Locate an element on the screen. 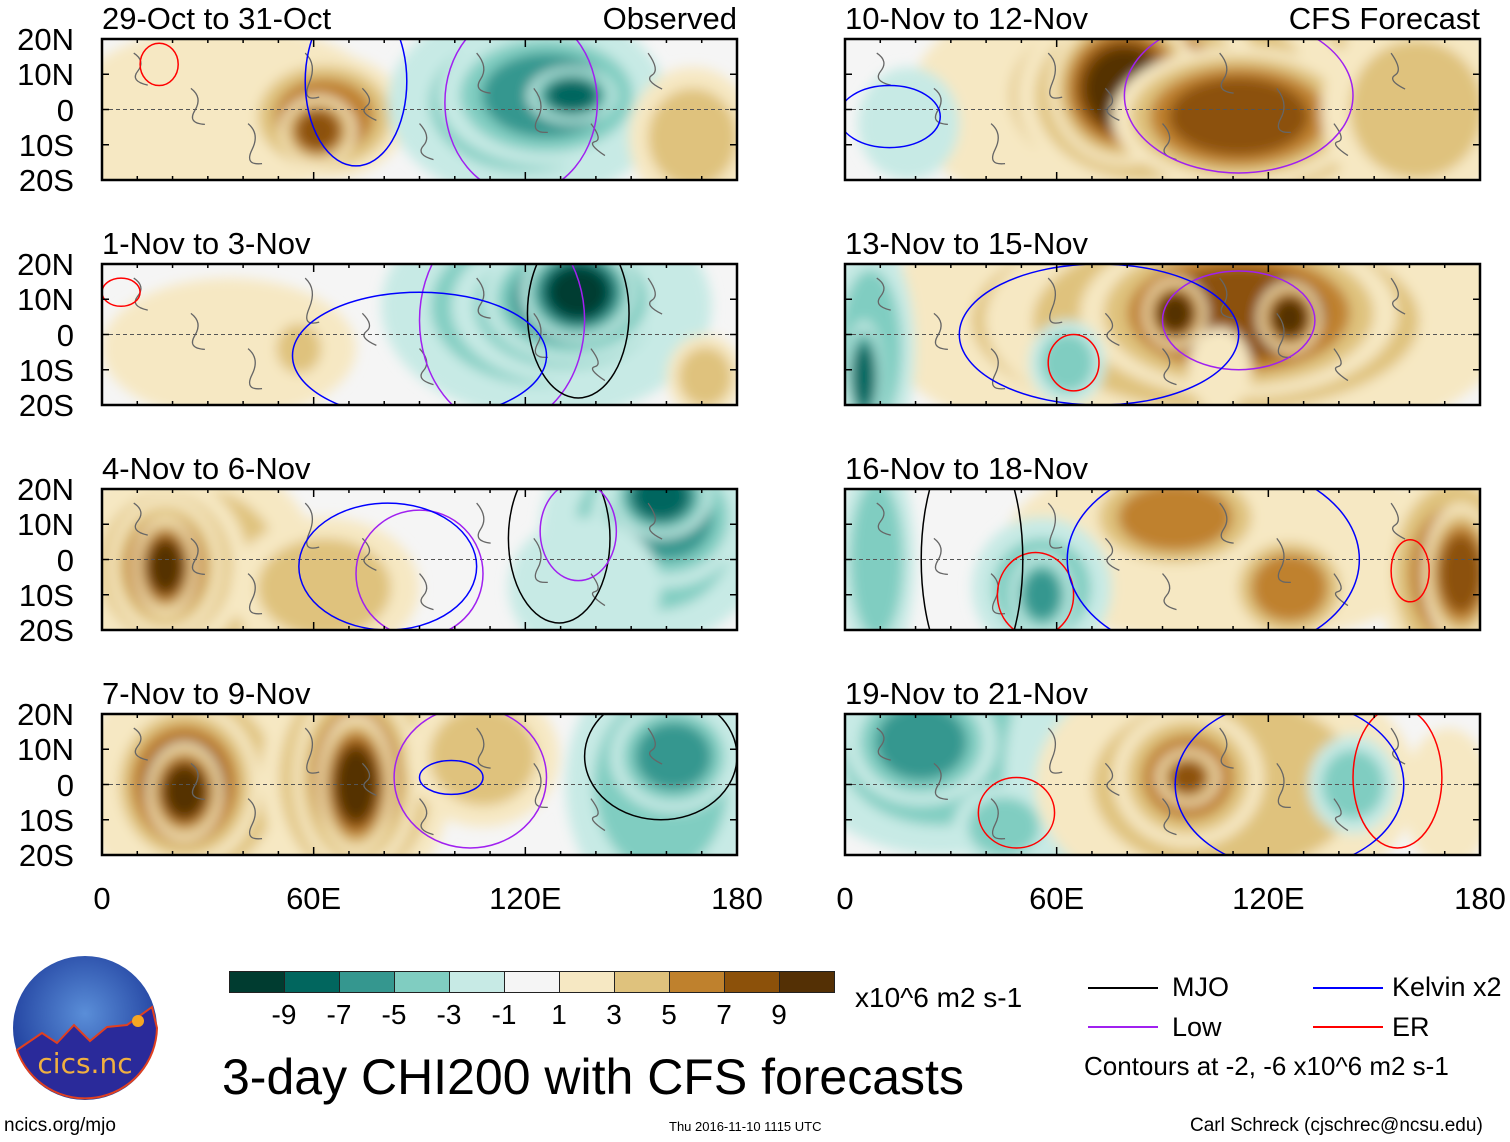 This screenshot has width=1510, height=1142. panel-period: 16-Nov to 18-Nov is located at coordinates (966, 468).